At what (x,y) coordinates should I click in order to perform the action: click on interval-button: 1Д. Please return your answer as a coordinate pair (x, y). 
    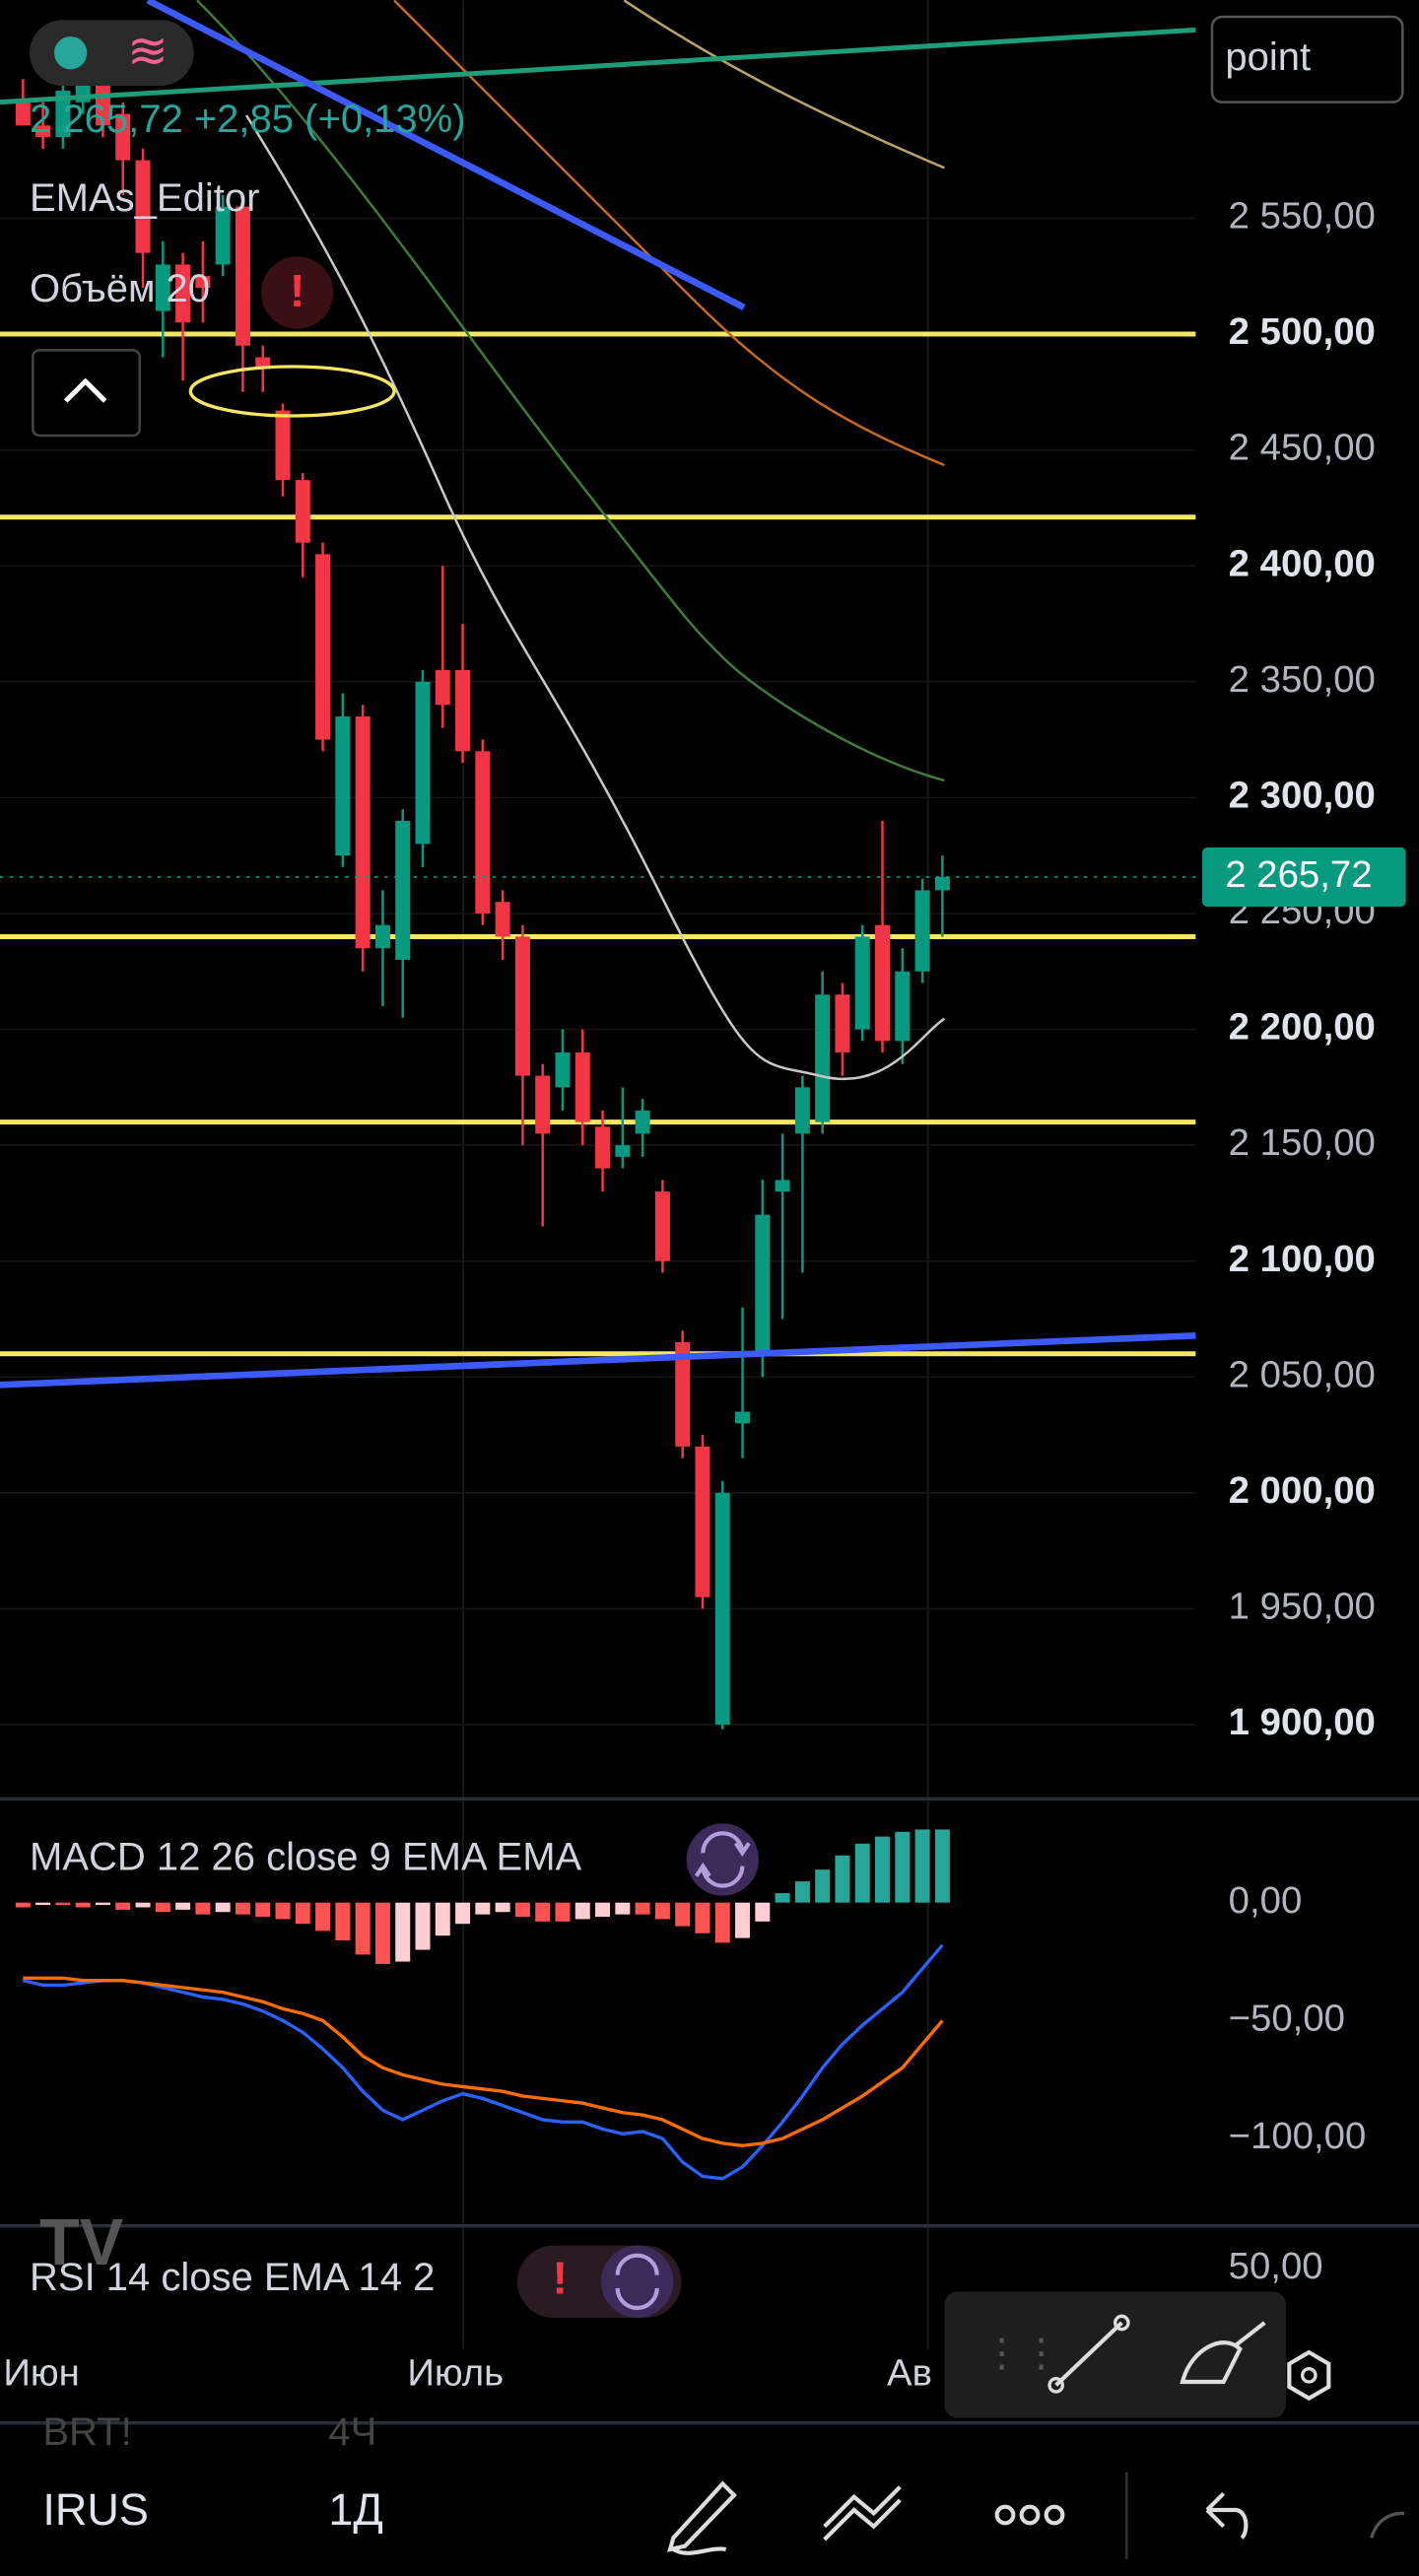
    Looking at the image, I should click on (355, 2509).